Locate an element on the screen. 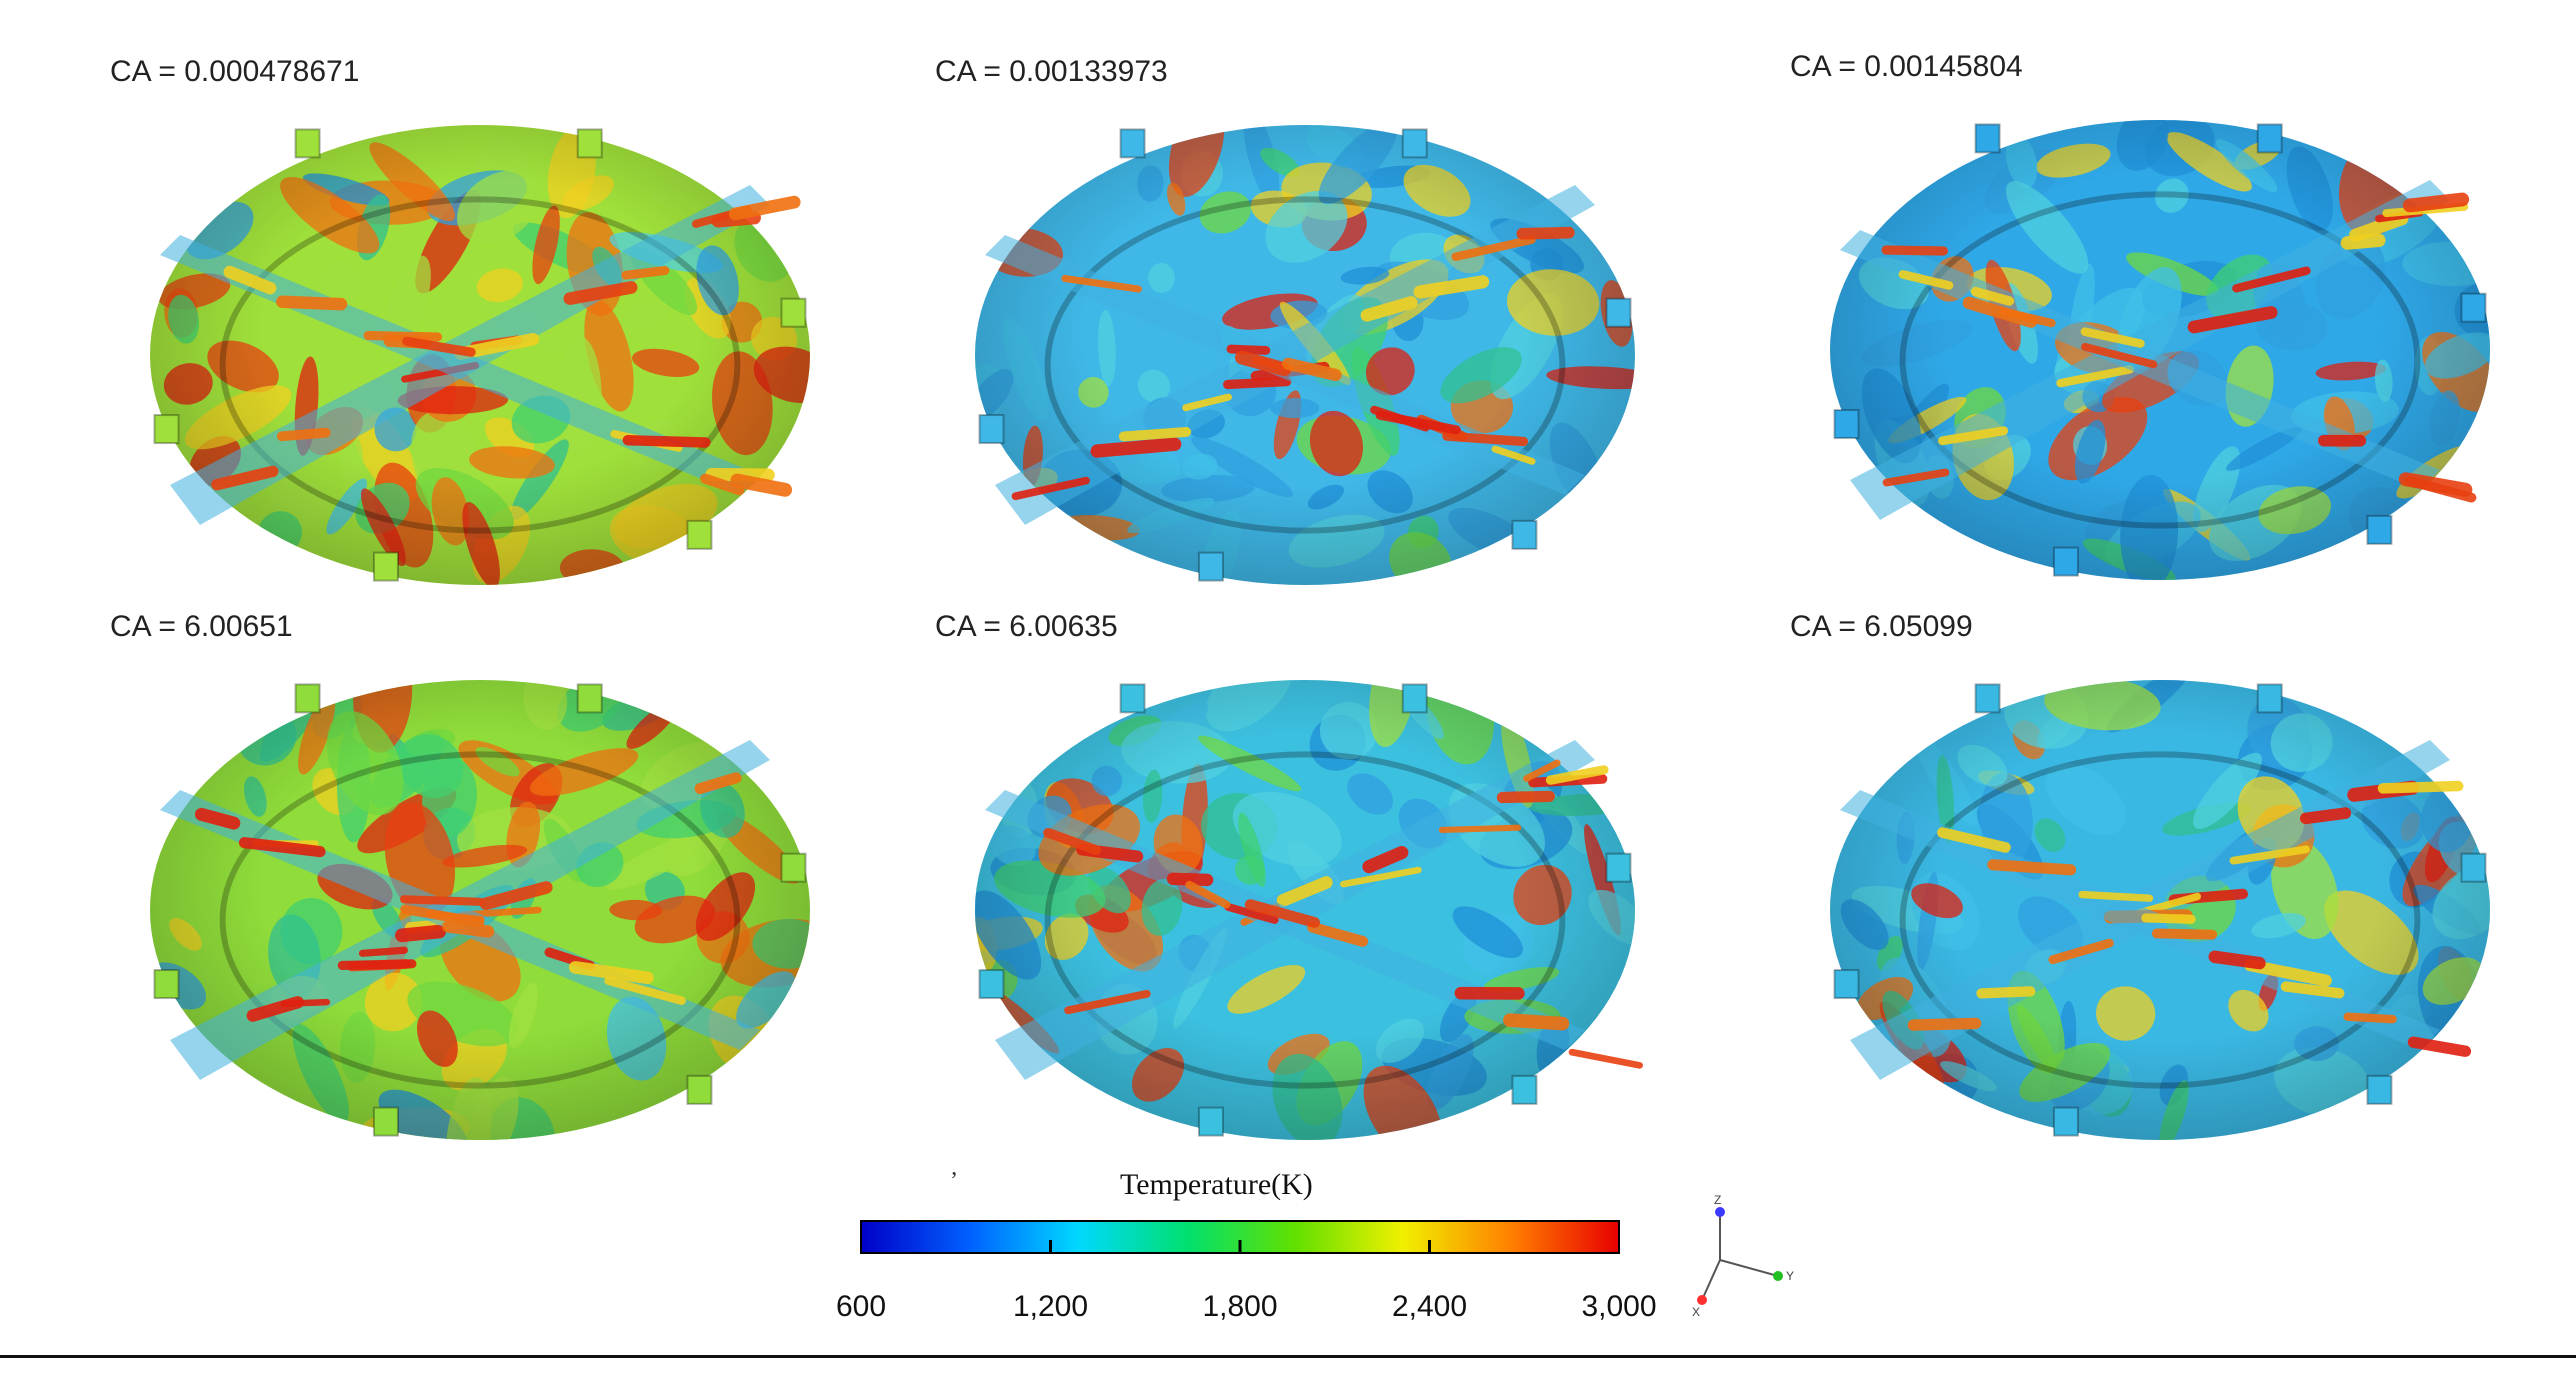 The height and width of the screenshot is (1375, 2576). y-axis-label: Y is located at coordinates (1790, 1276).